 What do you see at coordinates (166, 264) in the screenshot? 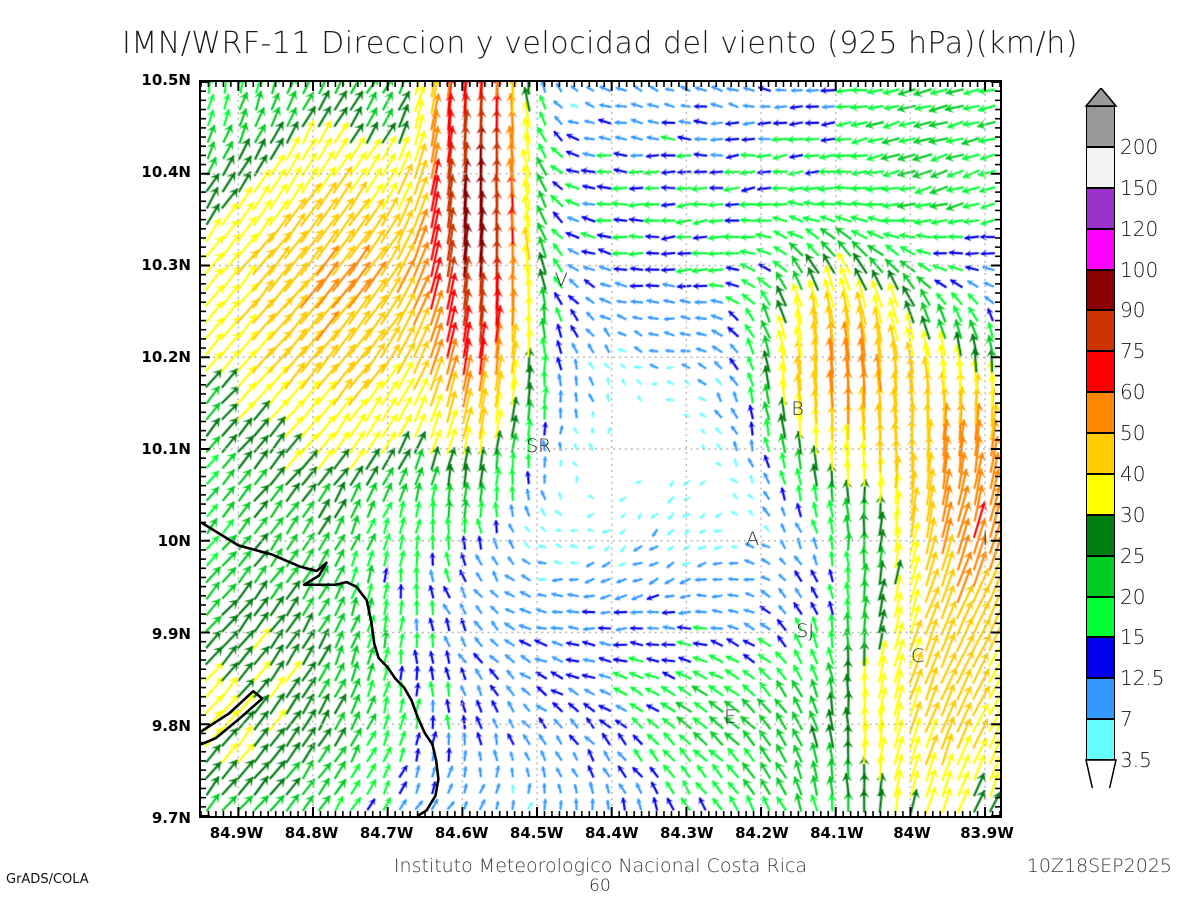
I see `y-axis-tick-label: 10.3N` at bounding box center [166, 264].